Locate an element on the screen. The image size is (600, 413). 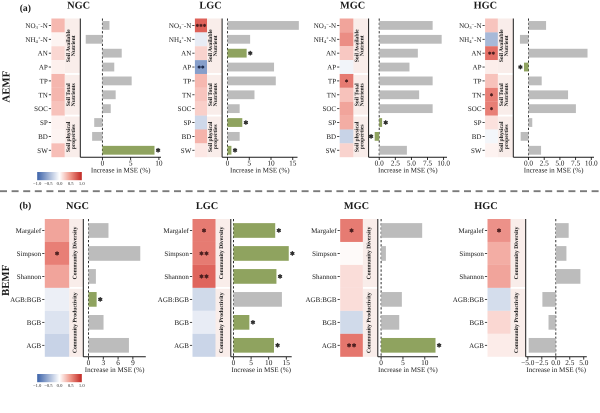
svg-text: 5.0 is located at coordinates (559, 162).